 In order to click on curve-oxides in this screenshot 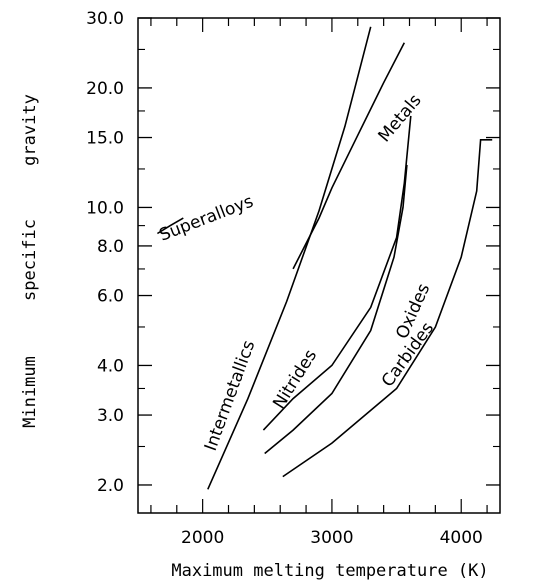, I will do `click(336, 309)`.